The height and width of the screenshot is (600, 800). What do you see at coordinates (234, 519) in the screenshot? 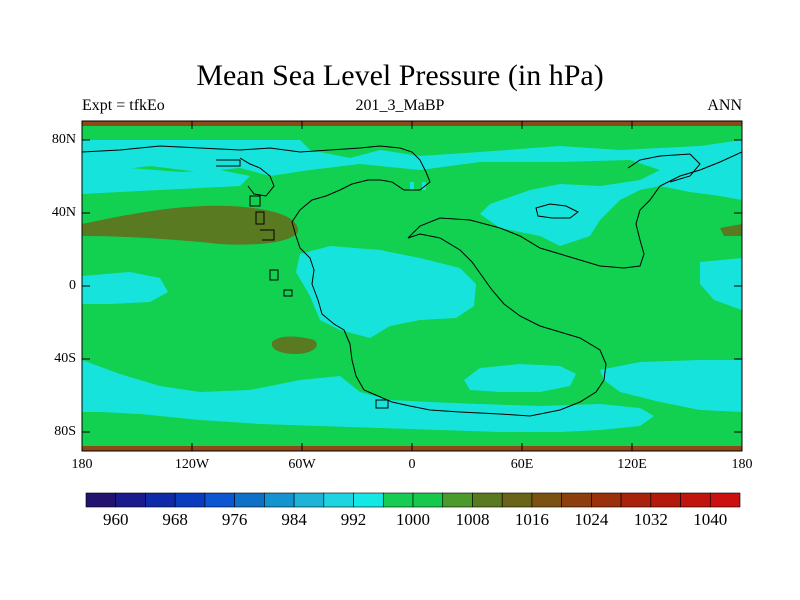
I see `colorbar-label: 976` at bounding box center [234, 519].